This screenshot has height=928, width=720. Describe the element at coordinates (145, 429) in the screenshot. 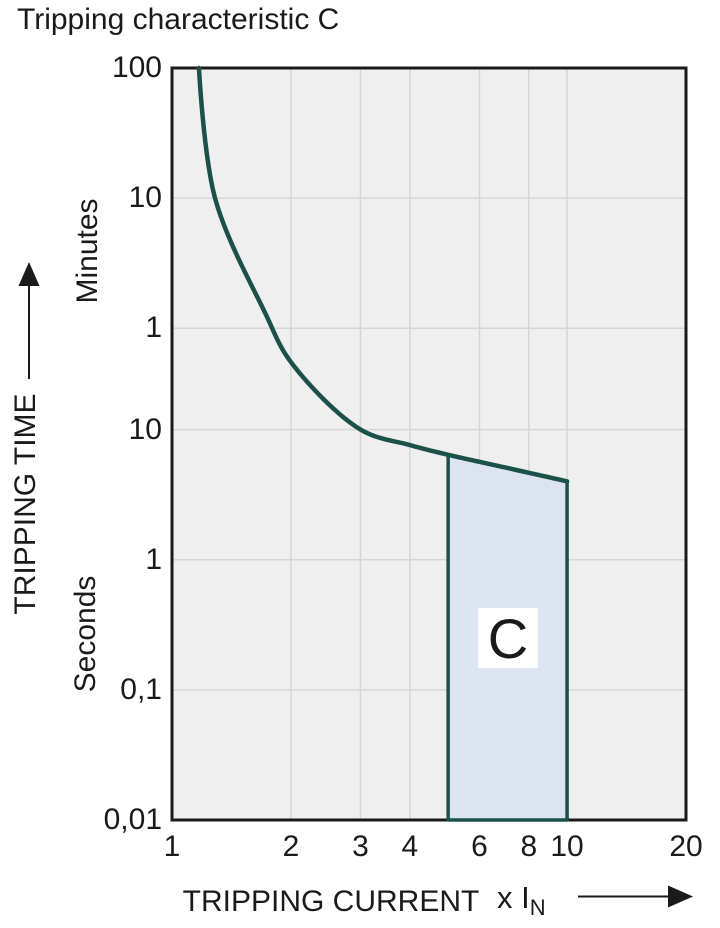

I see `y-tick-label-seconds-10: 10` at that location.